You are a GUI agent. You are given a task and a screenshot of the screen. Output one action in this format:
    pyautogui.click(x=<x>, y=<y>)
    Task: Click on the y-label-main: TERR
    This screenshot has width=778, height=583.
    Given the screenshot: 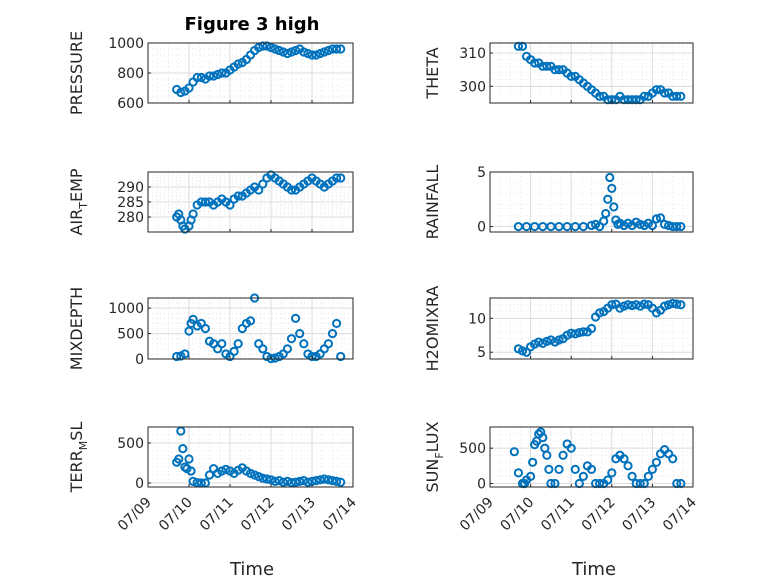 What is the action you would take?
    pyautogui.click(x=76, y=471)
    